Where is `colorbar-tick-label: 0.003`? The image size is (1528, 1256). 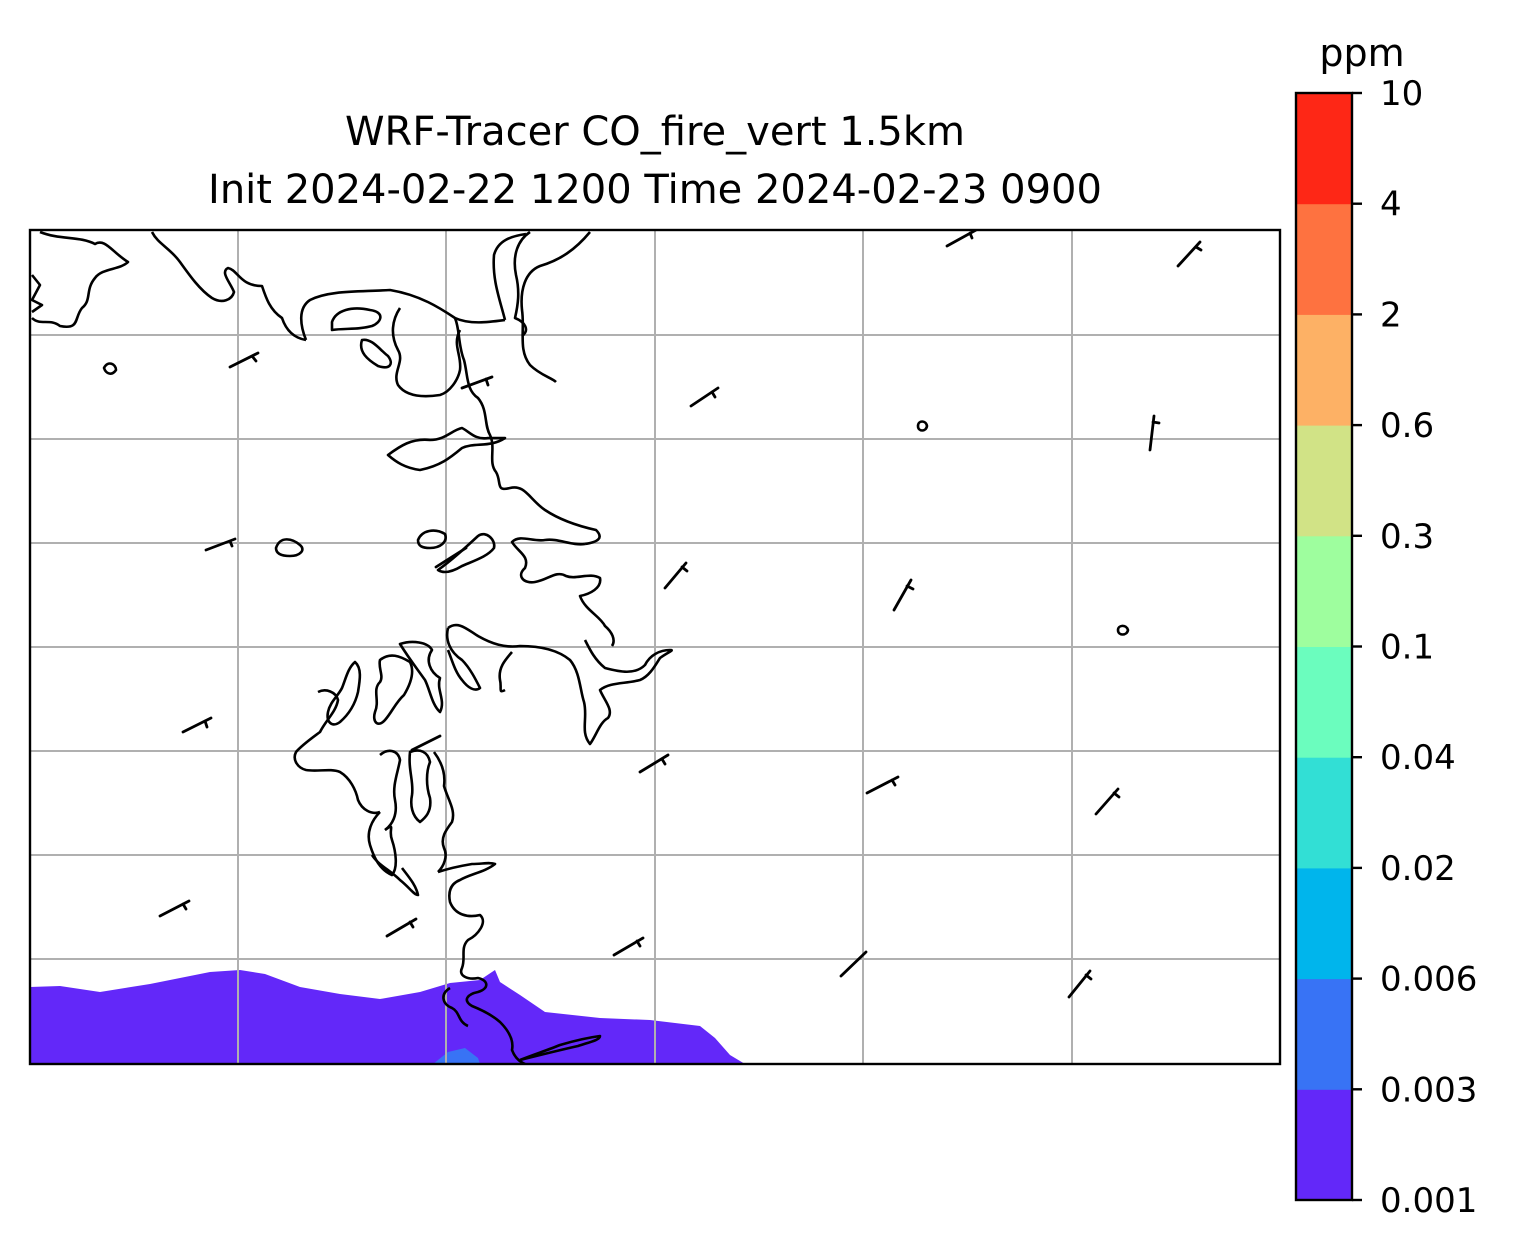
colorbar-tick-label: 0.003 is located at coordinates (1428, 1090).